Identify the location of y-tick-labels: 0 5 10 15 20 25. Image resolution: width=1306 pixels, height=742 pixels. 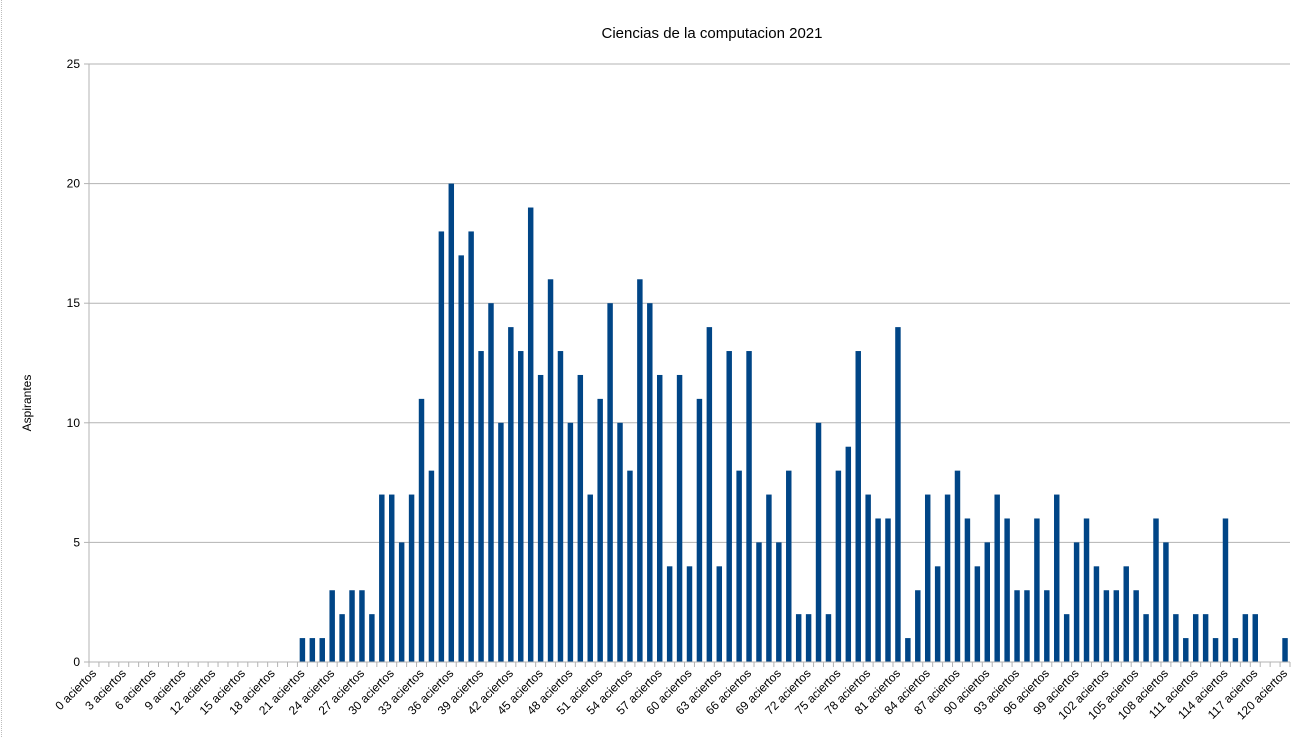
(74, 363).